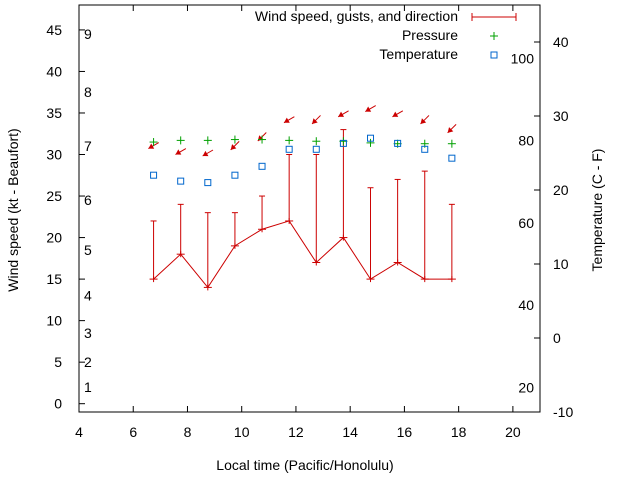  I want to click on wind-speed-line, so click(302, 254).